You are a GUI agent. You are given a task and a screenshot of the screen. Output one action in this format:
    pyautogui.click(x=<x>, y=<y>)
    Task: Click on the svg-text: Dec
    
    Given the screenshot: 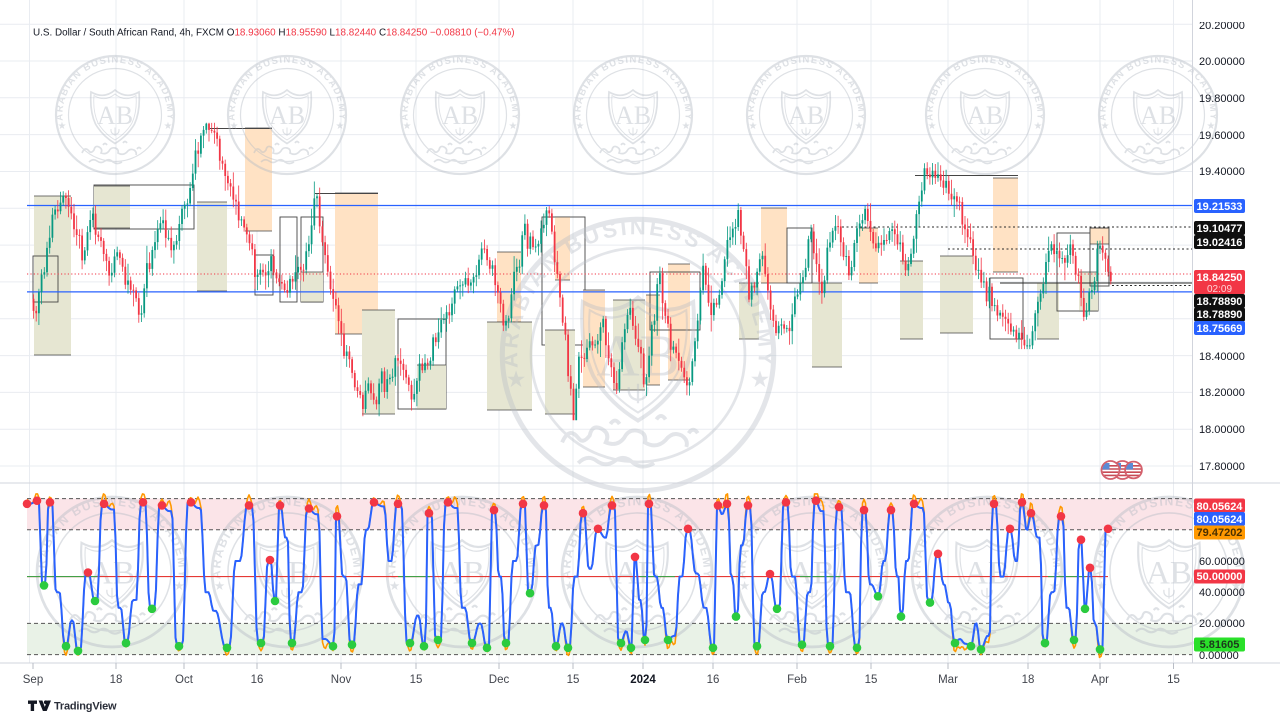 What is the action you would take?
    pyautogui.click(x=499, y=680)
    